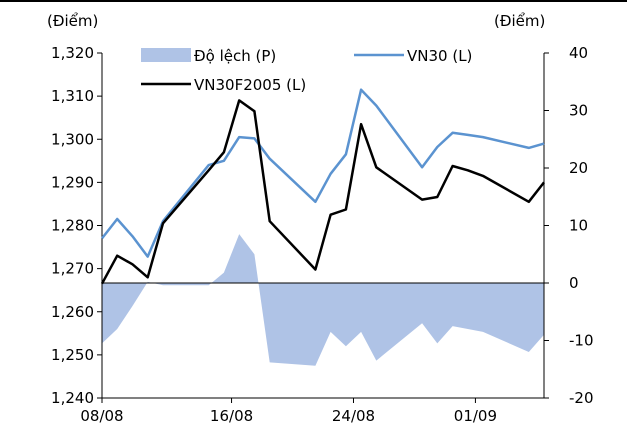  What do you see at coordinates (72, 269) in the screenshot?
I see `left-tick-label: 1,270` at bounding box center [72, 269].